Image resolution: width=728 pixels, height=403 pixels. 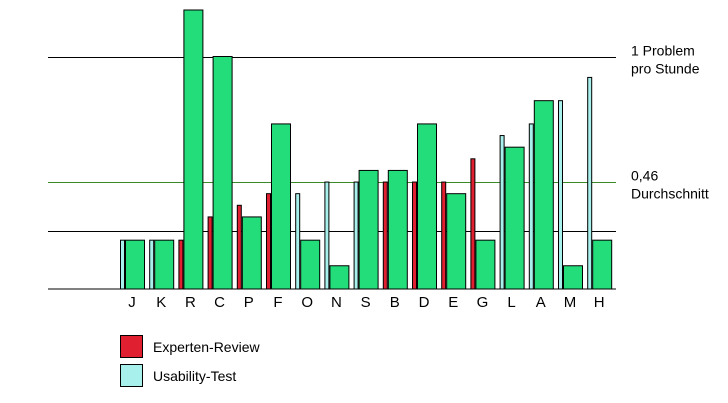 I want to click on reference-label-1-1: Durchschnitt, so click(x=670, y=194).